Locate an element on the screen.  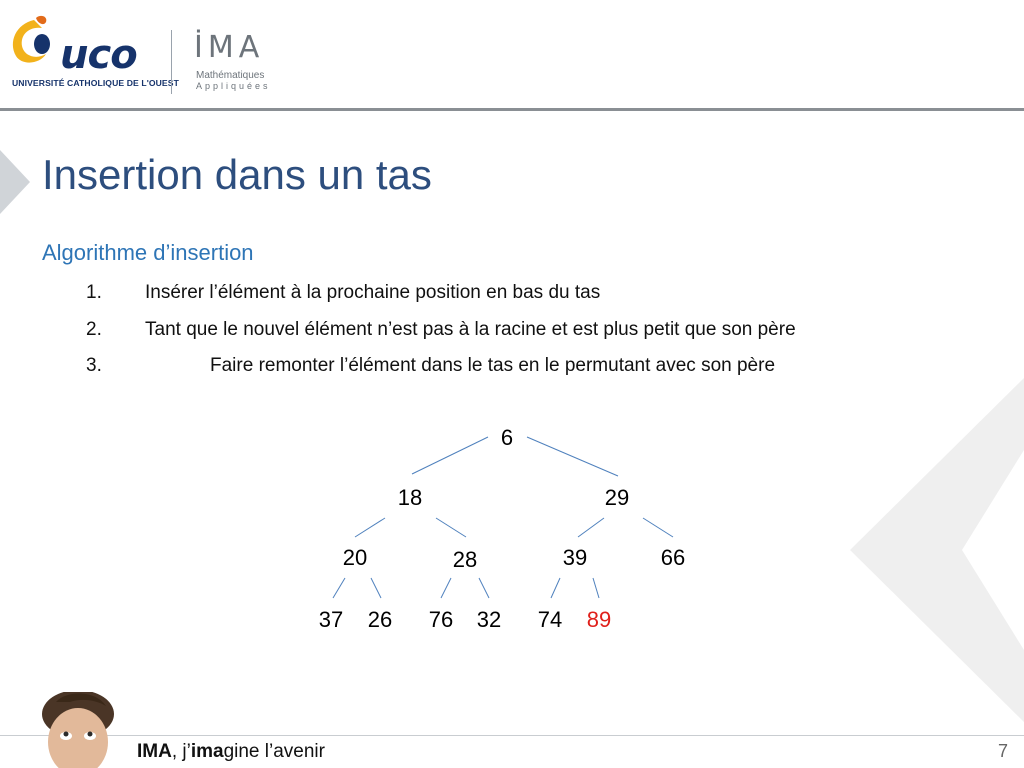
footer-divider is located at coordinates (512, 735).